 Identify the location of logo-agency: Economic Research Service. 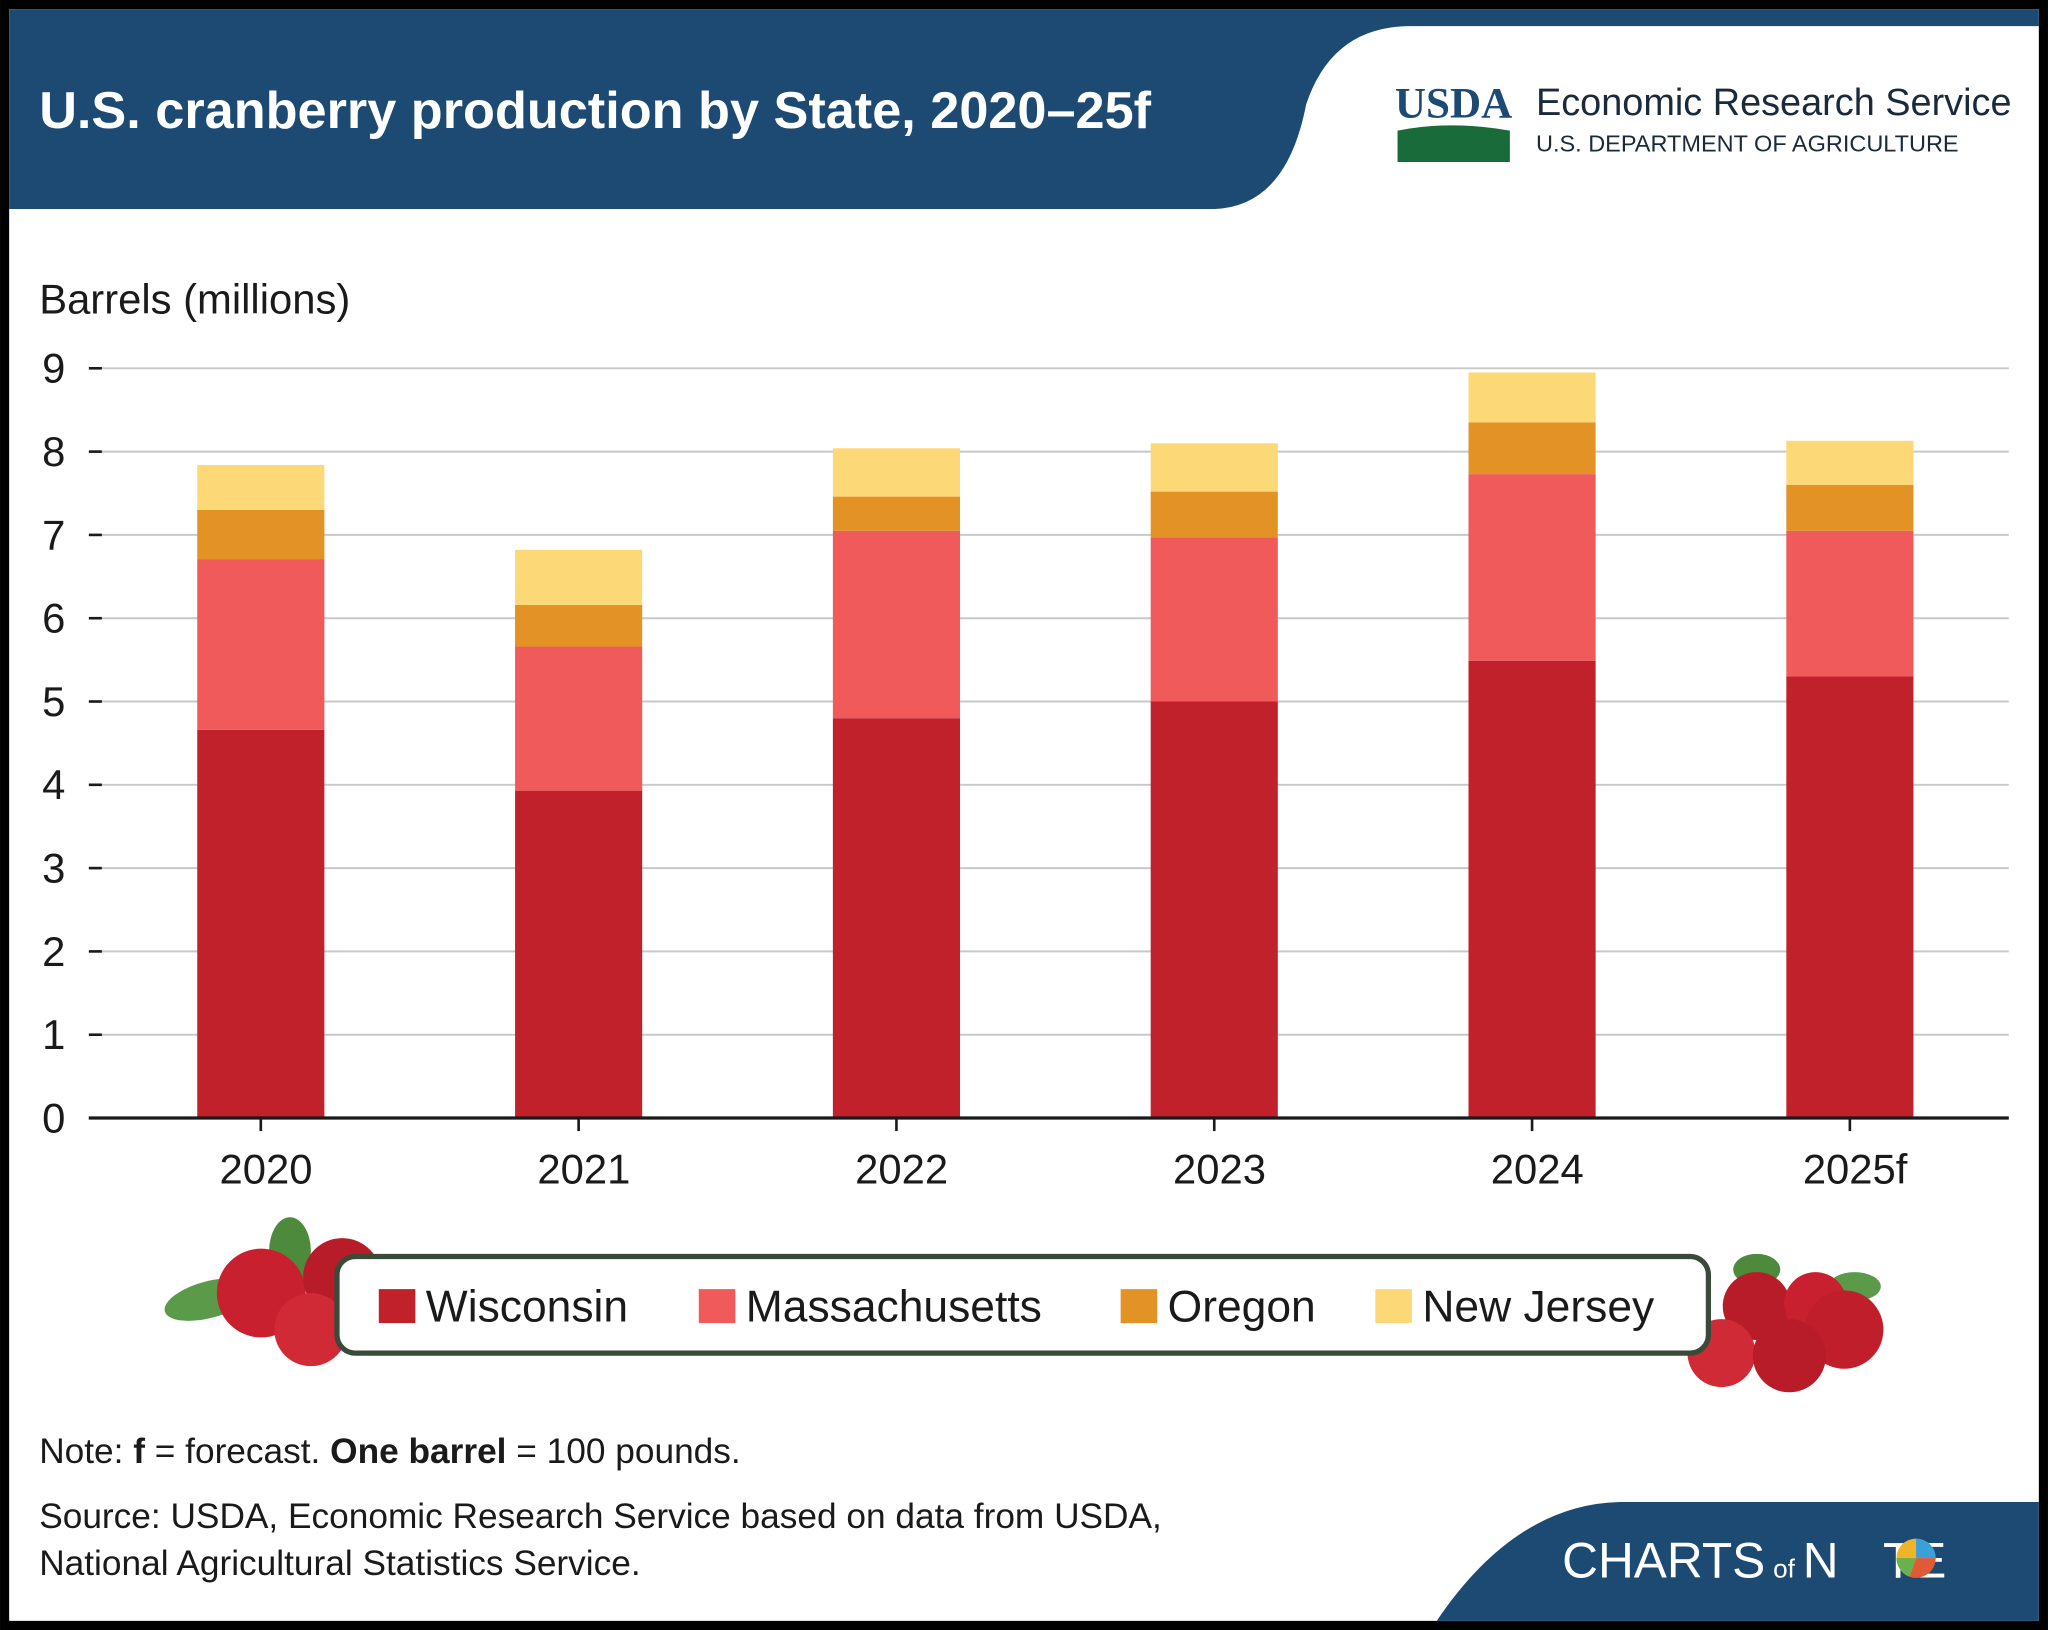
(1774, 103).